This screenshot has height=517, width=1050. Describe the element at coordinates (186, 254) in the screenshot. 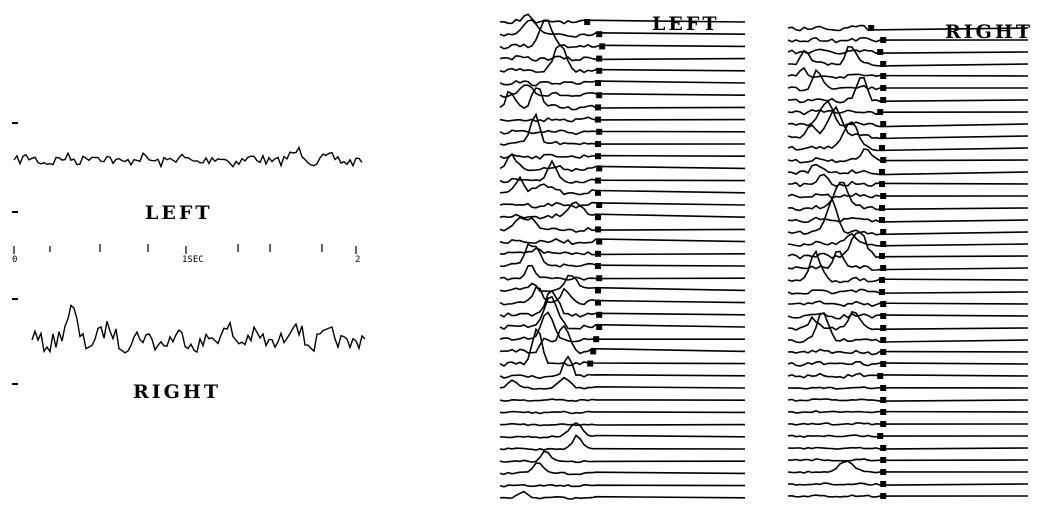

I see `time-axis: 0 1SEC 2` at that location.